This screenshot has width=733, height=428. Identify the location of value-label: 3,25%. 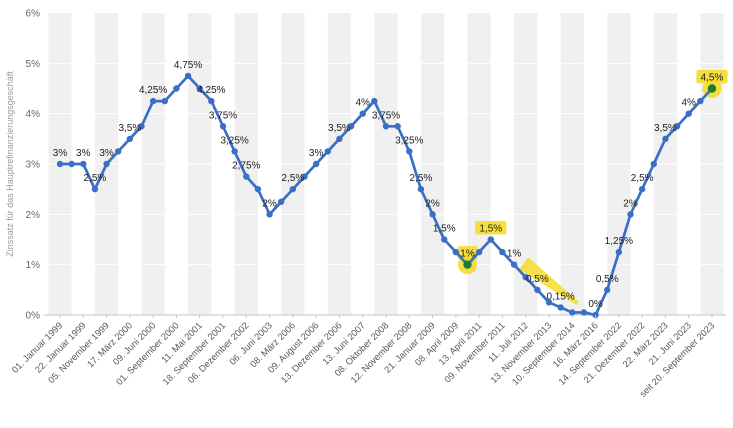
(234, 140).